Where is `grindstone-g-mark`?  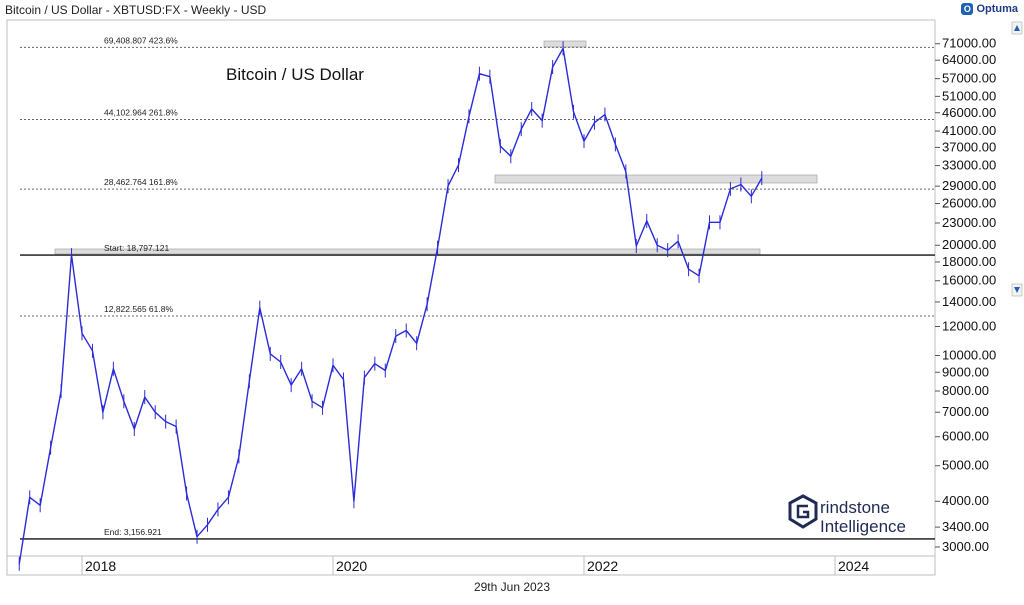
grindstone-g-mark is located at coordinates (803, 511).